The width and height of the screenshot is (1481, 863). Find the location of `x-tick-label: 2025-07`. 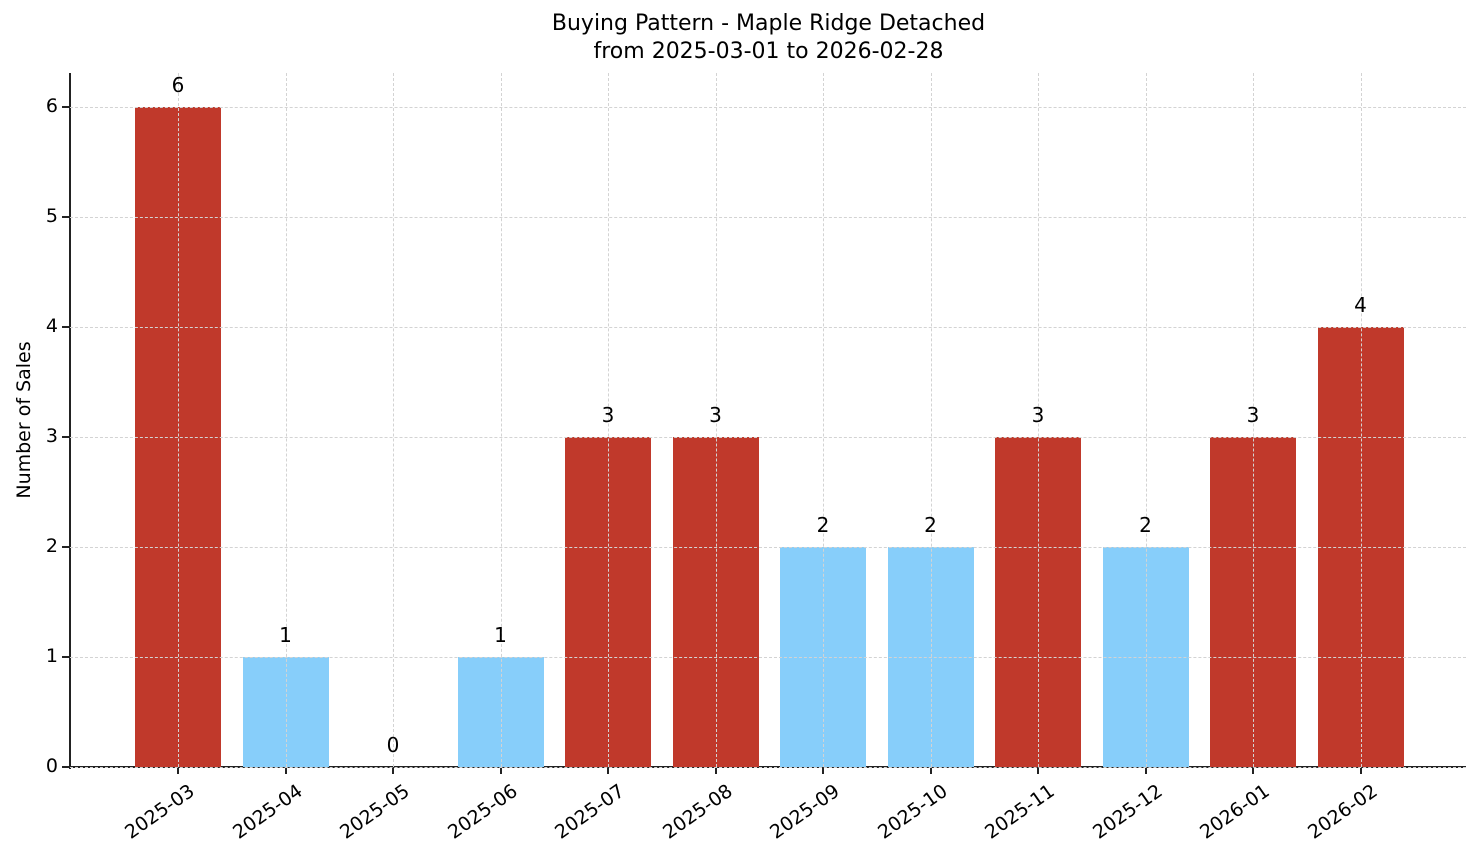

x-tick-label: 2025-07 is located at coordinates (589, 812).